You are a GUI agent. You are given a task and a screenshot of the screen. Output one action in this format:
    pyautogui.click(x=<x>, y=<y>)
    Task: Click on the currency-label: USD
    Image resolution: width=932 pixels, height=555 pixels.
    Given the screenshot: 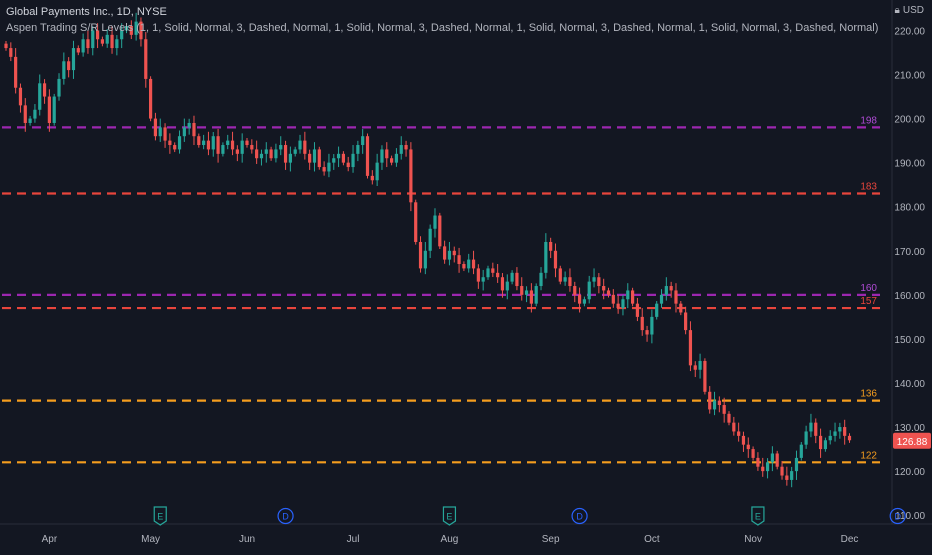 What is the action you would take?
    pyautogui.click(x=913, y=10)
    